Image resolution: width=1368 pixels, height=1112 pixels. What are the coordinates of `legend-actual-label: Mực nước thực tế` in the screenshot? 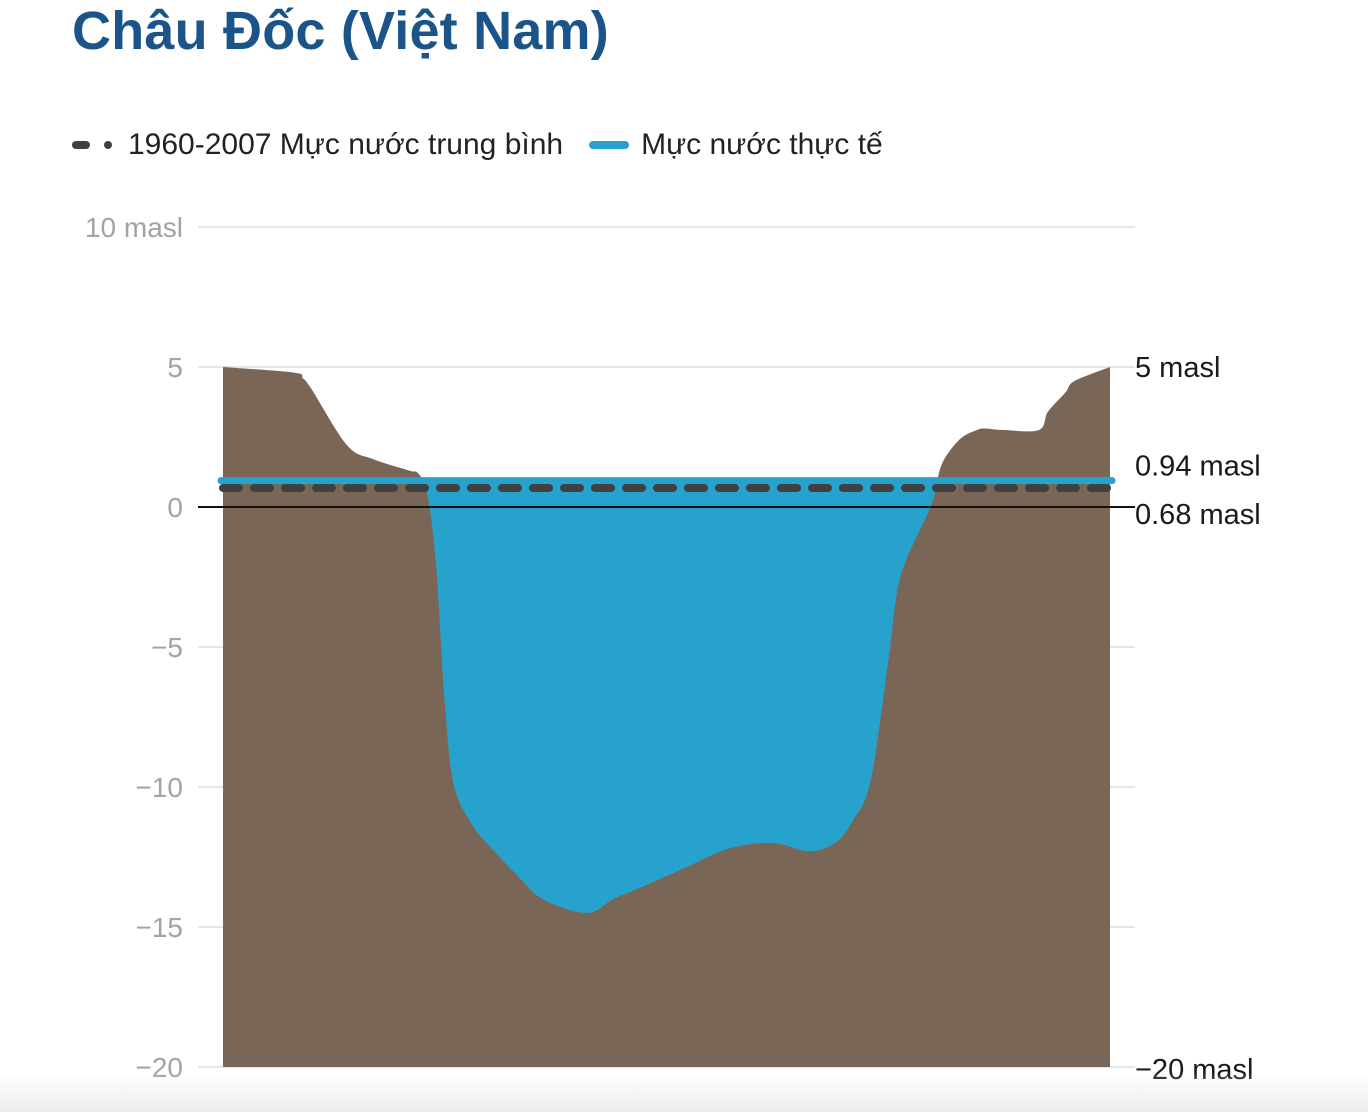 It's located at (762, 144).